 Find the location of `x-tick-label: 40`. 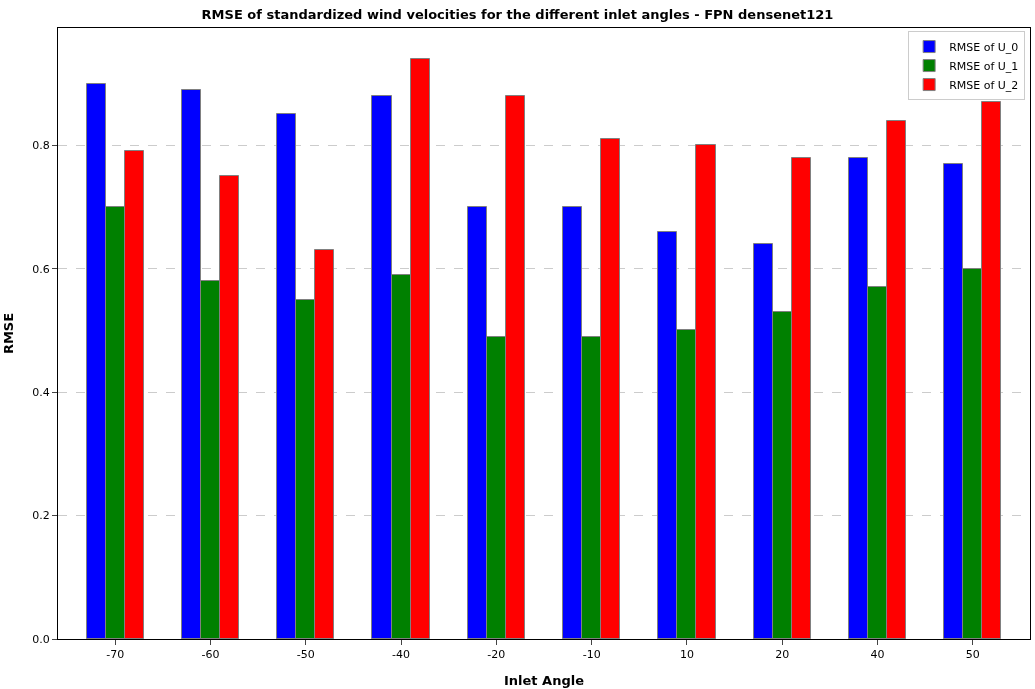

x-tick-label: 40 is located at coordinates (877, 655).